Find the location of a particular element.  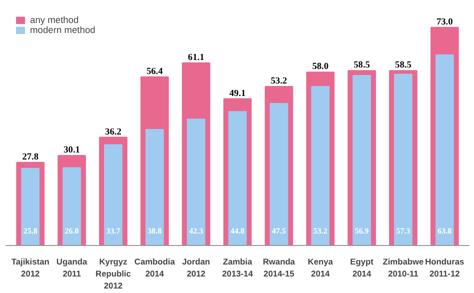

x-tick-label: Rwanda 2014-15 is located at coordinates (279, 267).